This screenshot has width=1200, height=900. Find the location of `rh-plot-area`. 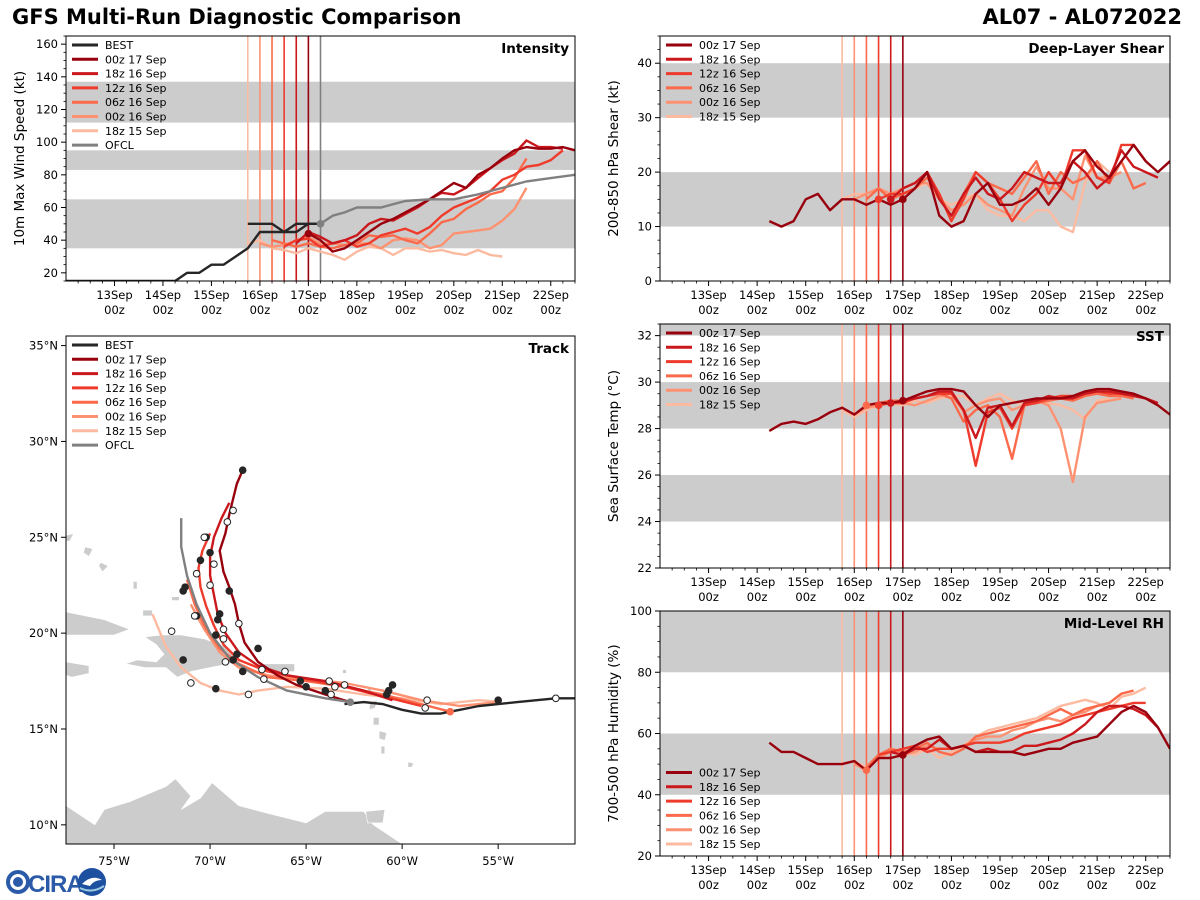

rh-plot-area is located at coordinates (915, 733).